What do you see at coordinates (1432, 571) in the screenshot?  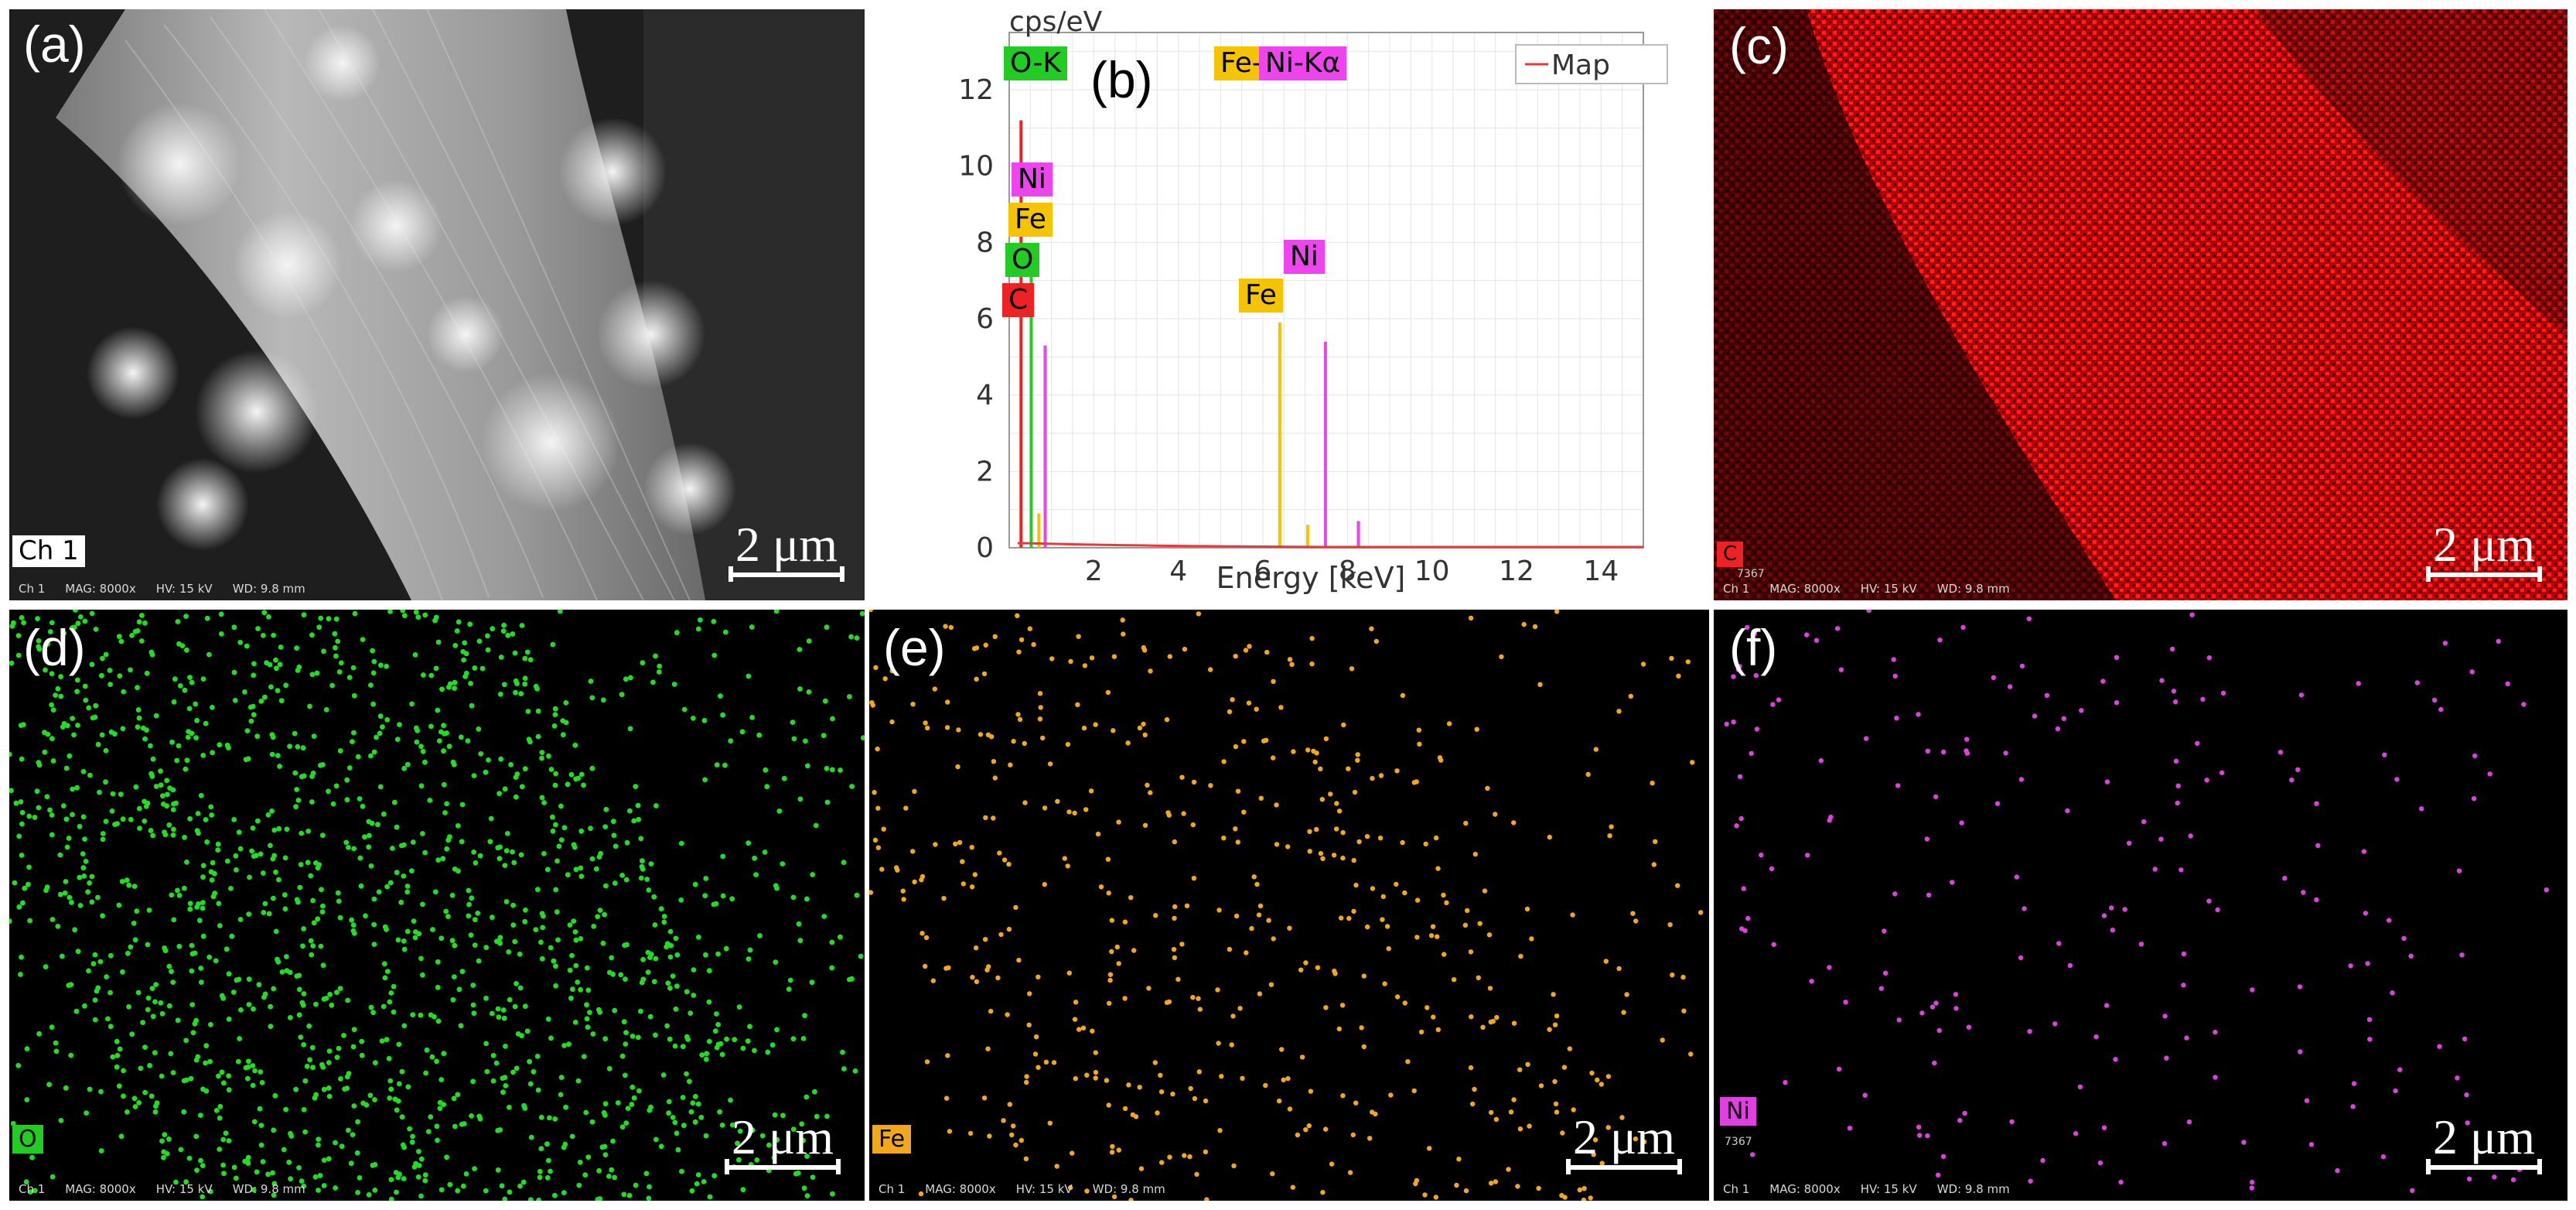 I see `x-tick-label: 10` at bounding box center [1432, 571].